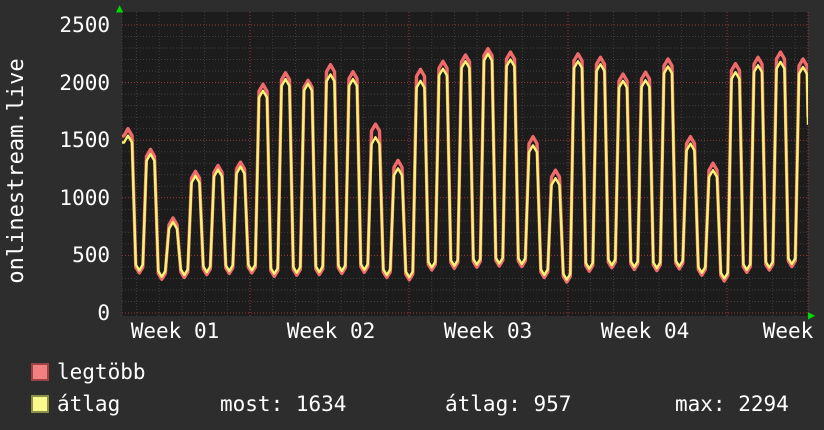 The height and width of the screenshot is (430, 824). Describe the element at coordinates (488, 331) in the screenshot. I see `x-axis-label: Week 03` at that location.